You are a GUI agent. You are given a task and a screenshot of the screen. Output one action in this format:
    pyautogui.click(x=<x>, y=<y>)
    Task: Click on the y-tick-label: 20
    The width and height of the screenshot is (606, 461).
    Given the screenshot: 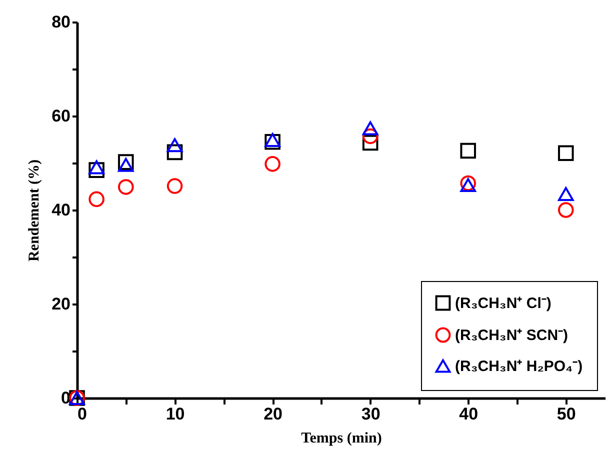 What is the action you would take?
    pyautogui.click(x=61, y=304)
    